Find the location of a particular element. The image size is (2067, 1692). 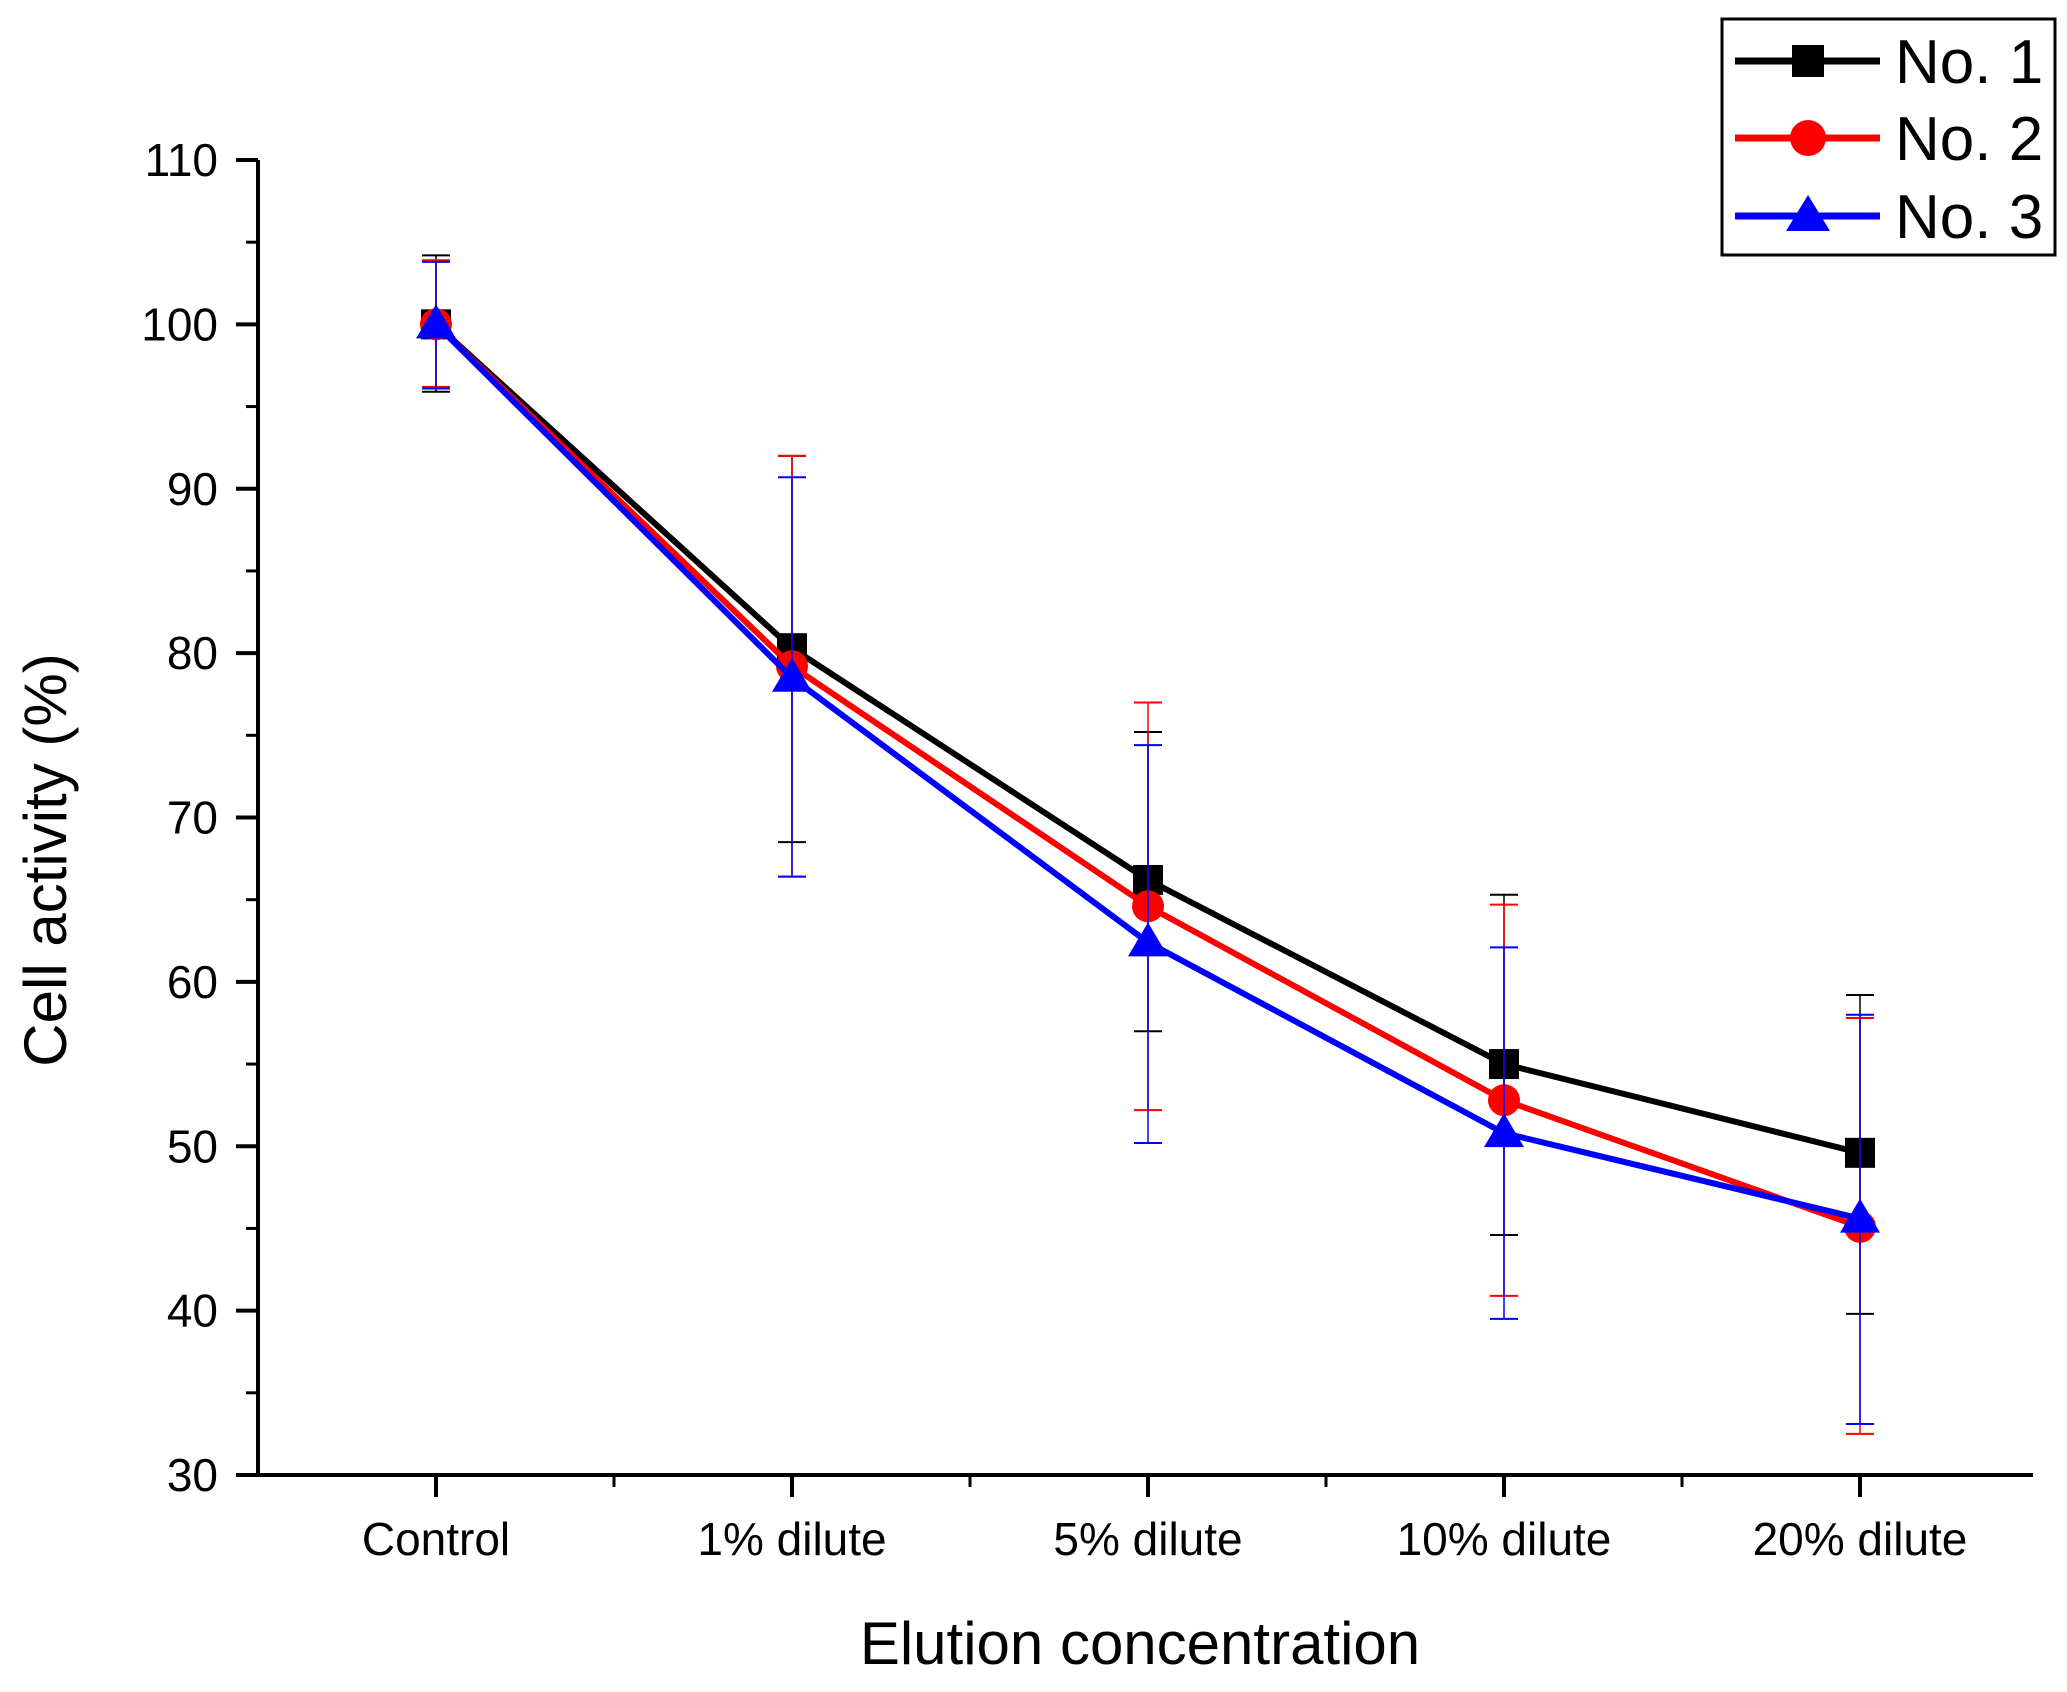

legend-label-no-3: No. 3 is located at coordinates (1969, 217).